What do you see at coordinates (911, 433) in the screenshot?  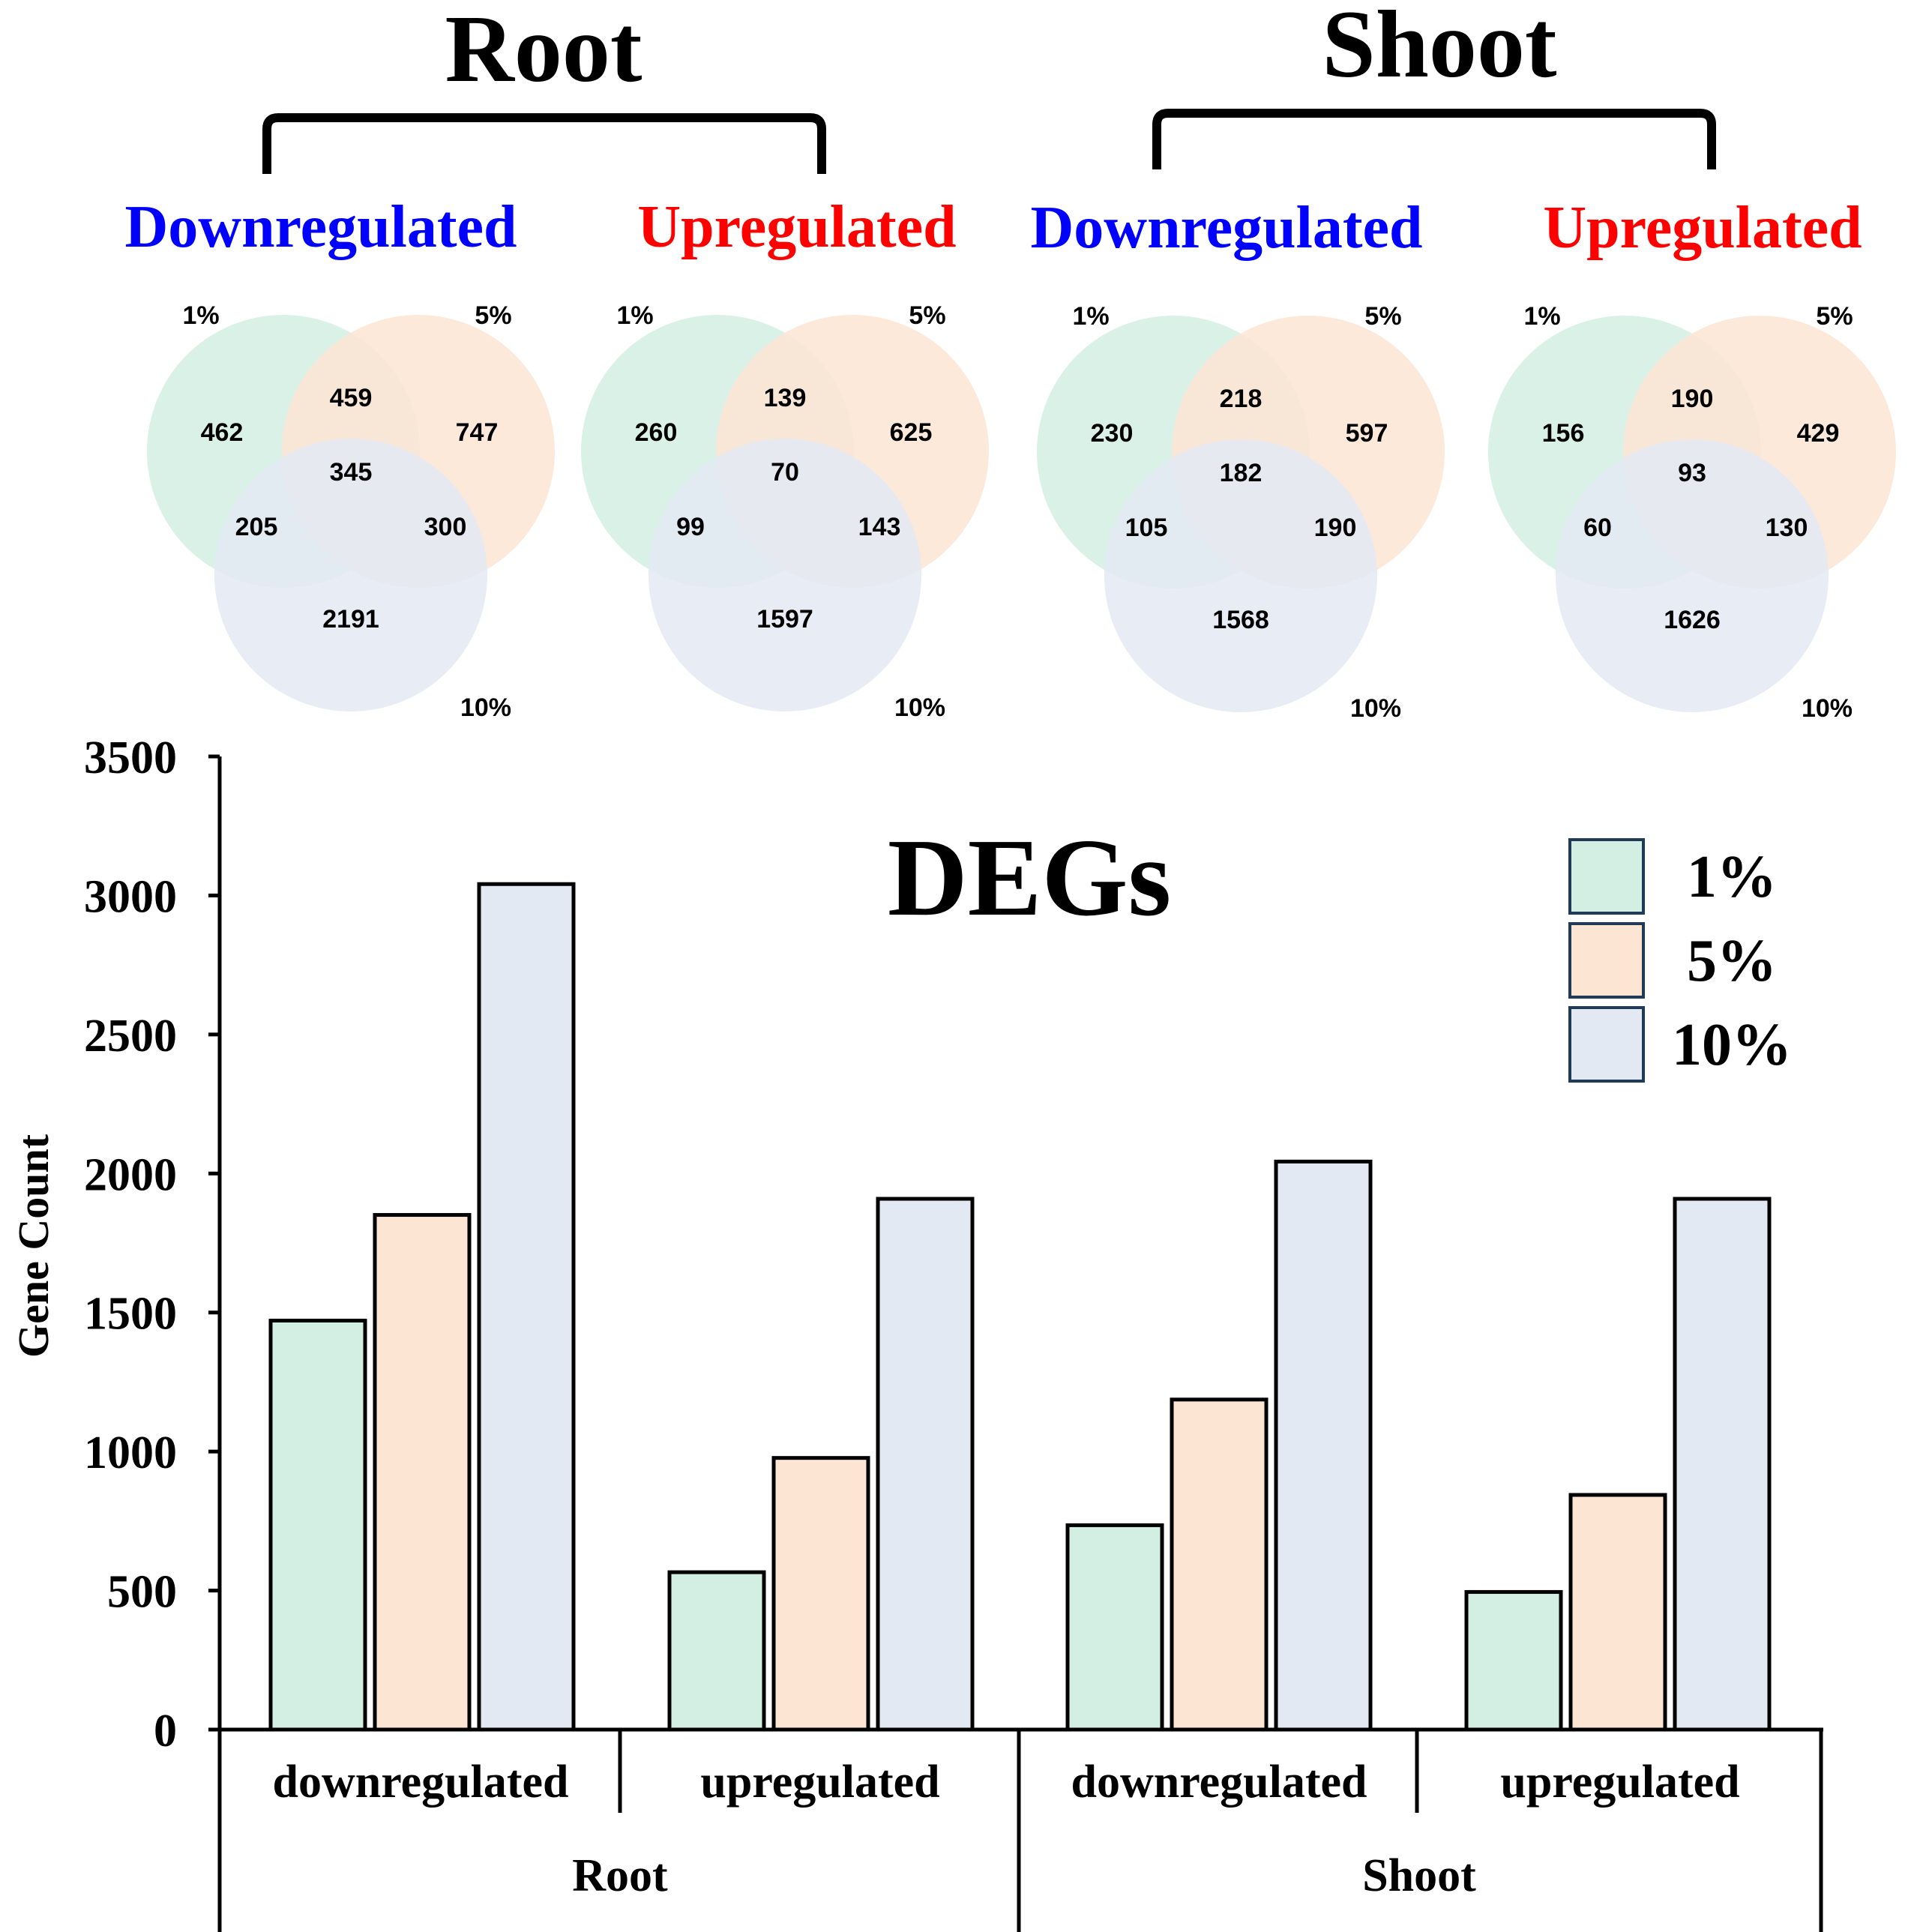 I see `venn-region-5pct-only: 625` at bounding box center [911, 433].